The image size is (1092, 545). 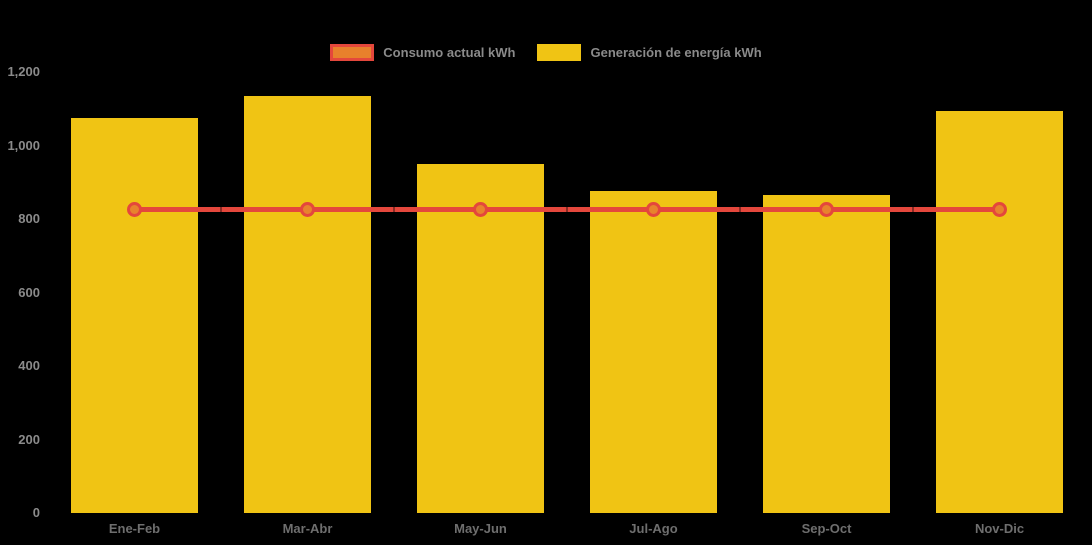 I want to click on legend-item-generacion: Generación de energía kWh, so click(x=649, y=52).